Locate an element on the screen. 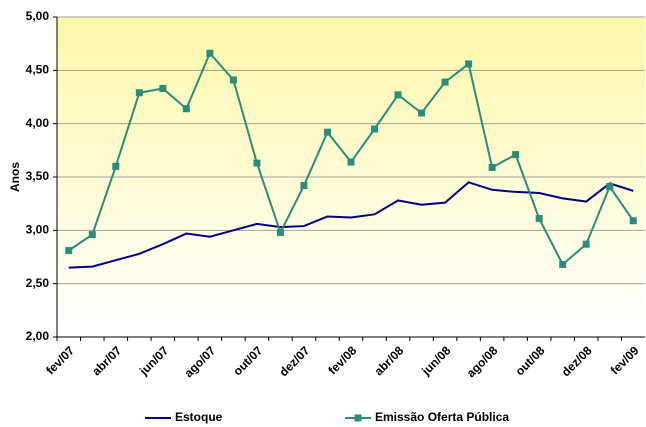 The width and height of the screenshot is (646, 427). y-tick-label: 2,00 is located at coordinates (38, 336).